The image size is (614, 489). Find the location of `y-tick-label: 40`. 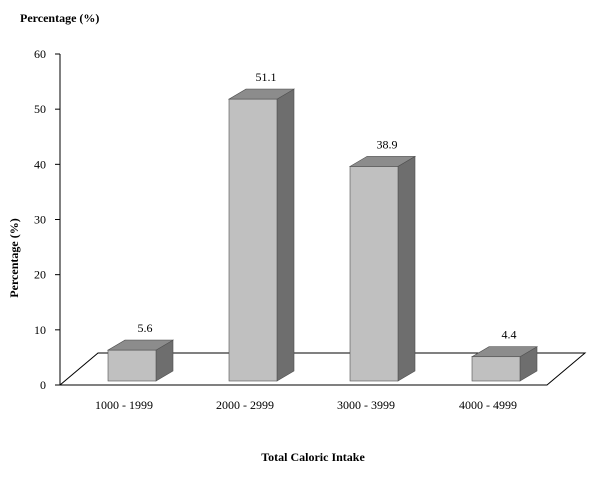

y-tick-label: 40 is located at coordinates (40, 164).